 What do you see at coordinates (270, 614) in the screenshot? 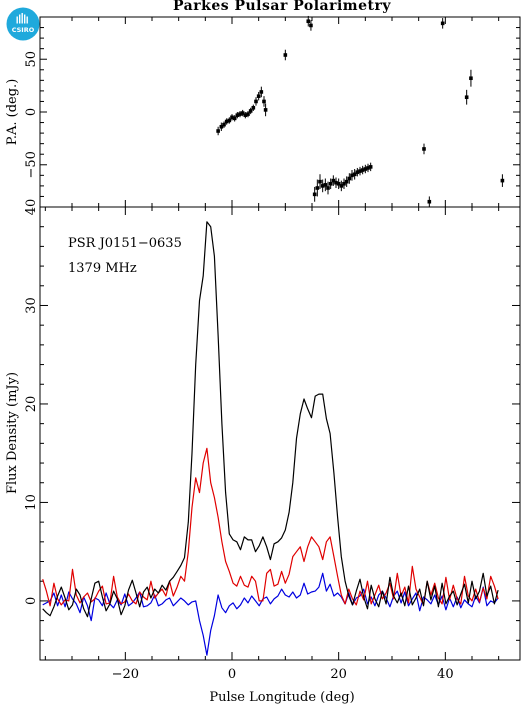
I see `circular-polarization-line` at bounding box center [270, 614].